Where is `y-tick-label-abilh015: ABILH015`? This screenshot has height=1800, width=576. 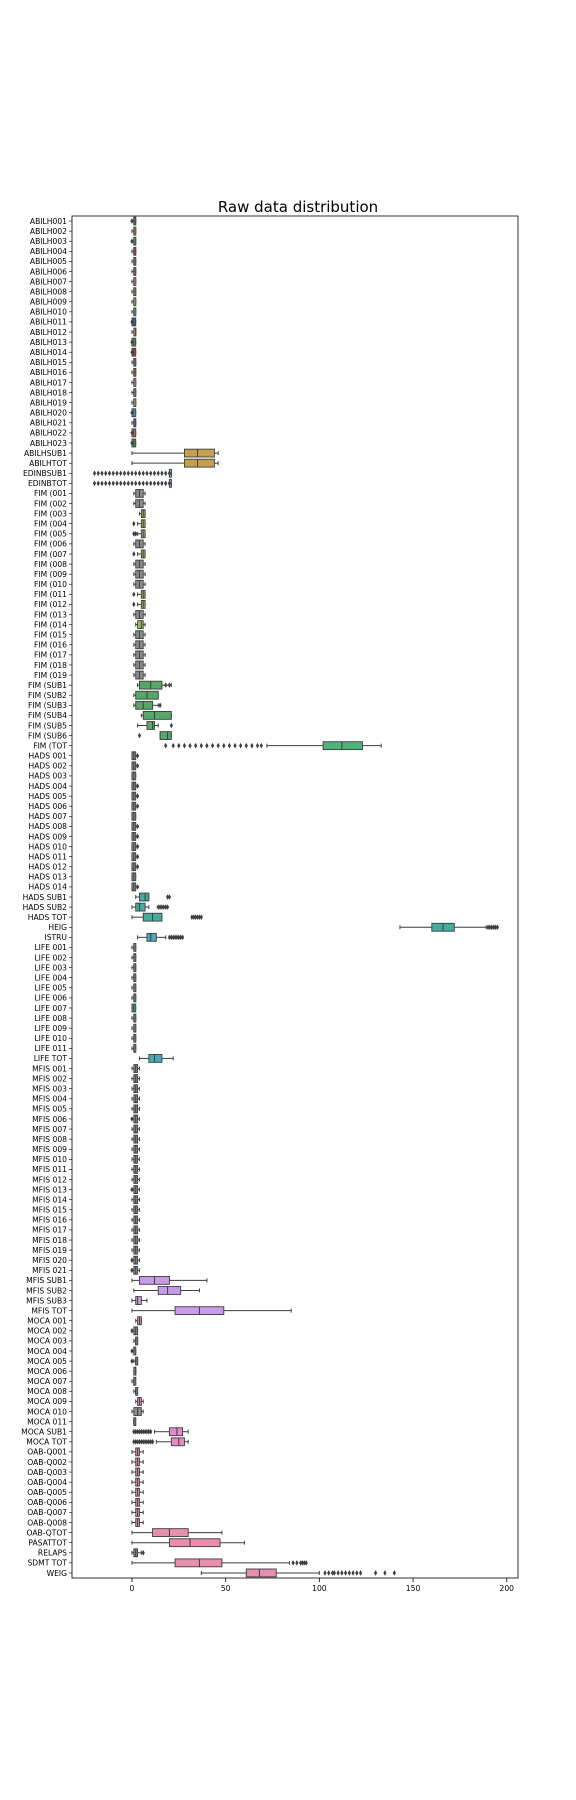 y-tick-label-abilh015: ABILH015 is located at coordinates (48, 362).